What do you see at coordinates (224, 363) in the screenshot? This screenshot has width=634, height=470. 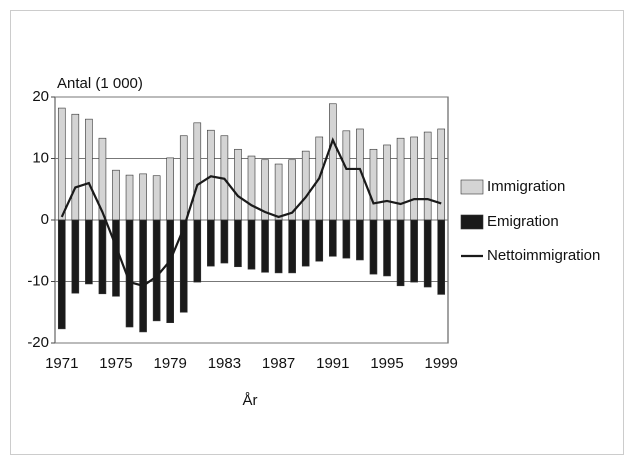 I see `x-tick-label: 1983` at bounding box center [224, 363].